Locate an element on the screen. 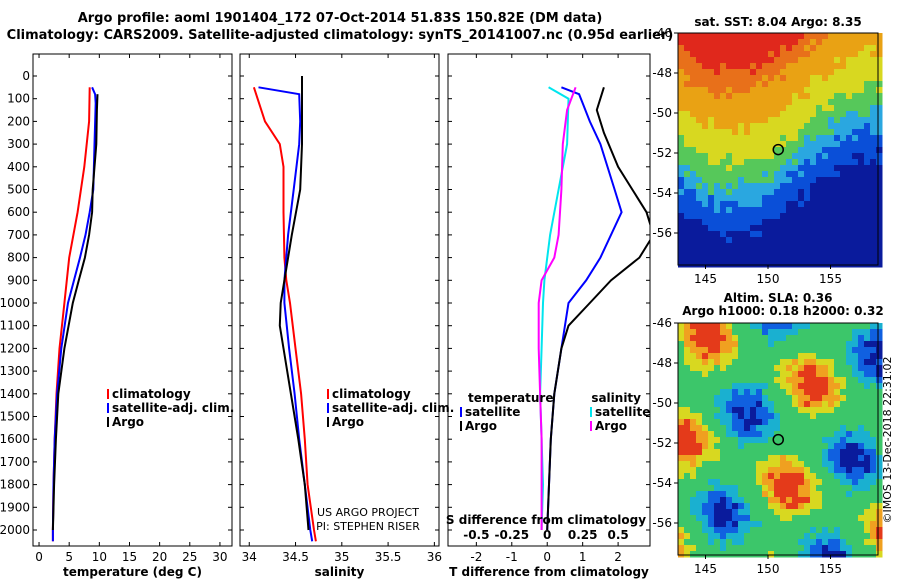 This screenshot has width=900, height=580. x-axis-label: salinity is located at coordinates (340, 572).